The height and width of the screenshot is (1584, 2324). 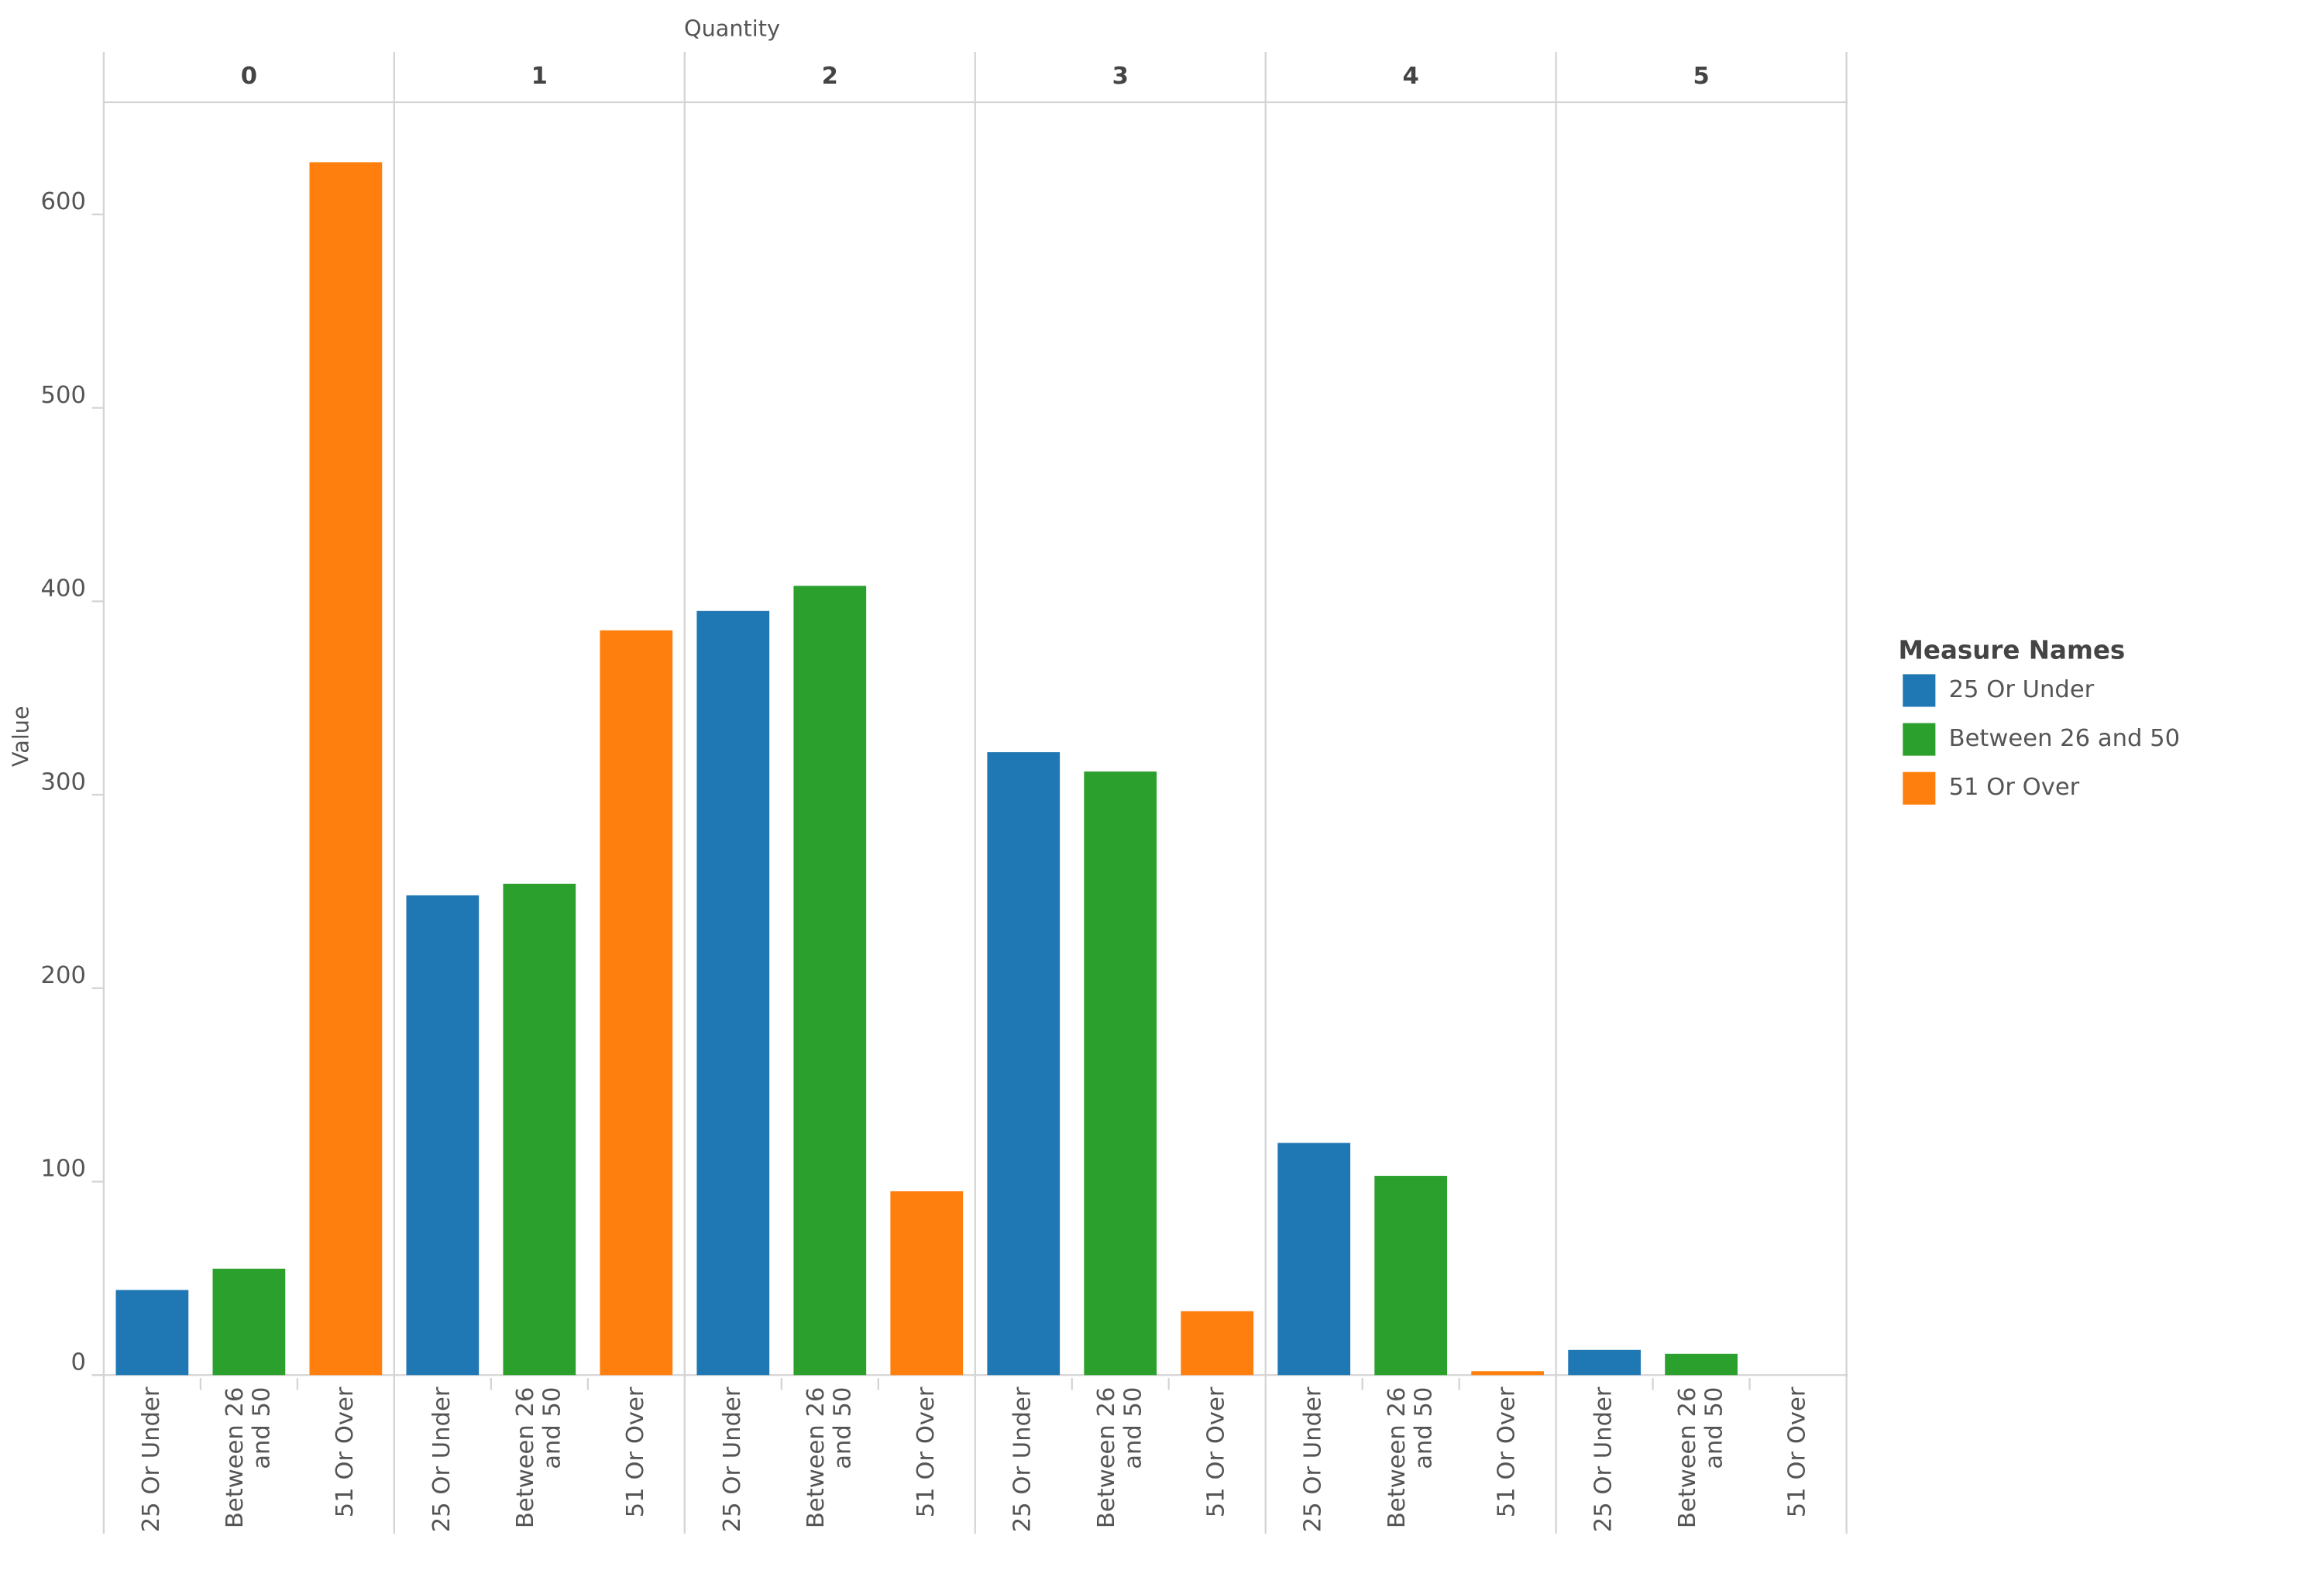 What do you see at coordinates (63, 590) in the screenshot?
I see `y-tick-label: 400` at bounding box center [63, 590].